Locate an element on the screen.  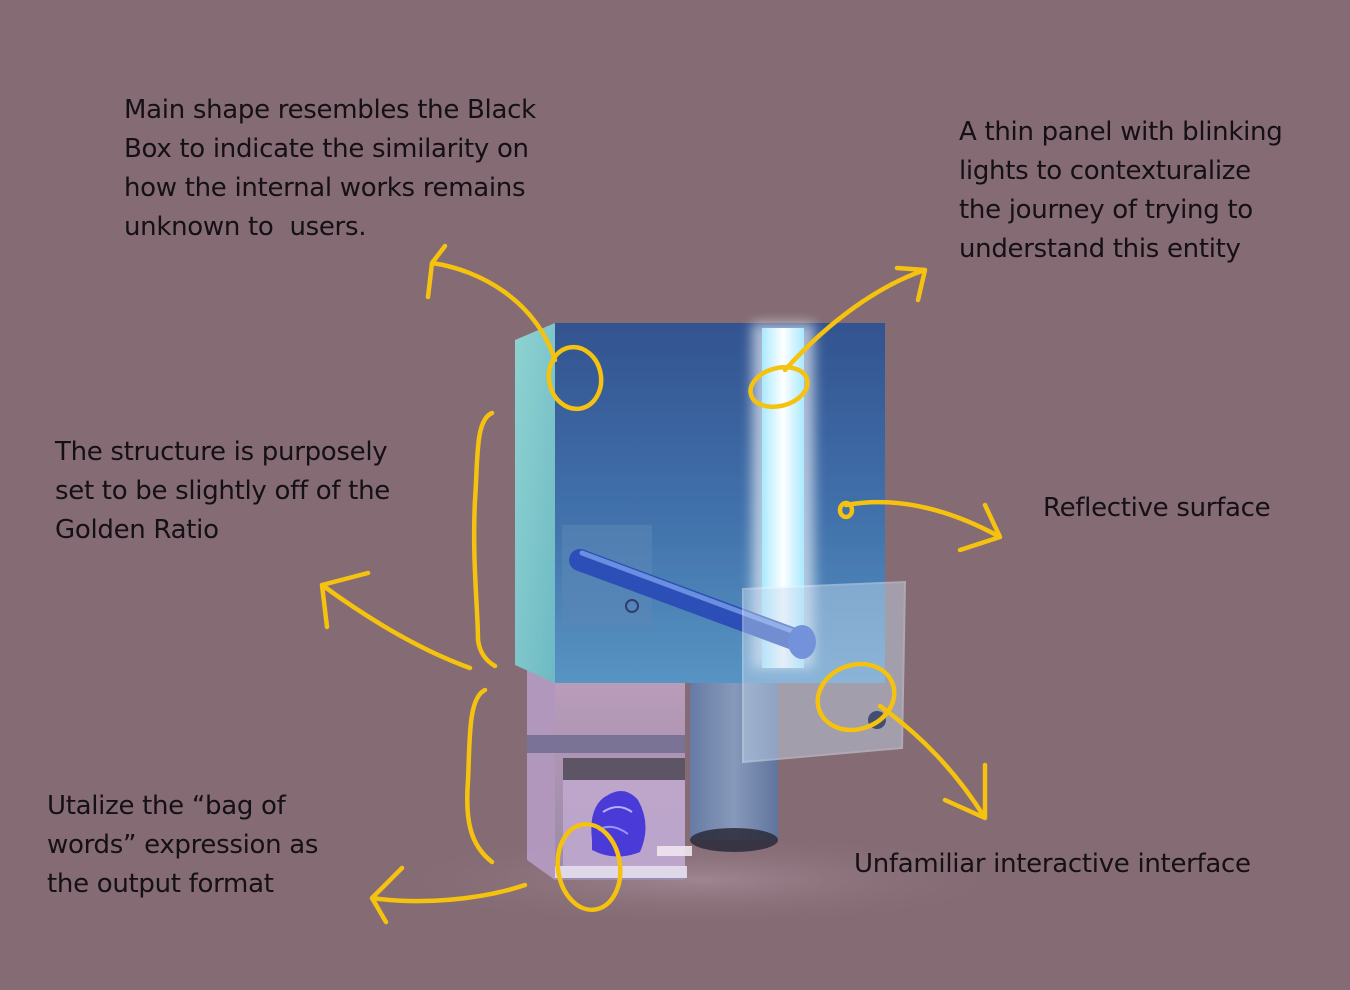
annotation-line: A thin panel with blinking is located at coordinates (1121, 132).